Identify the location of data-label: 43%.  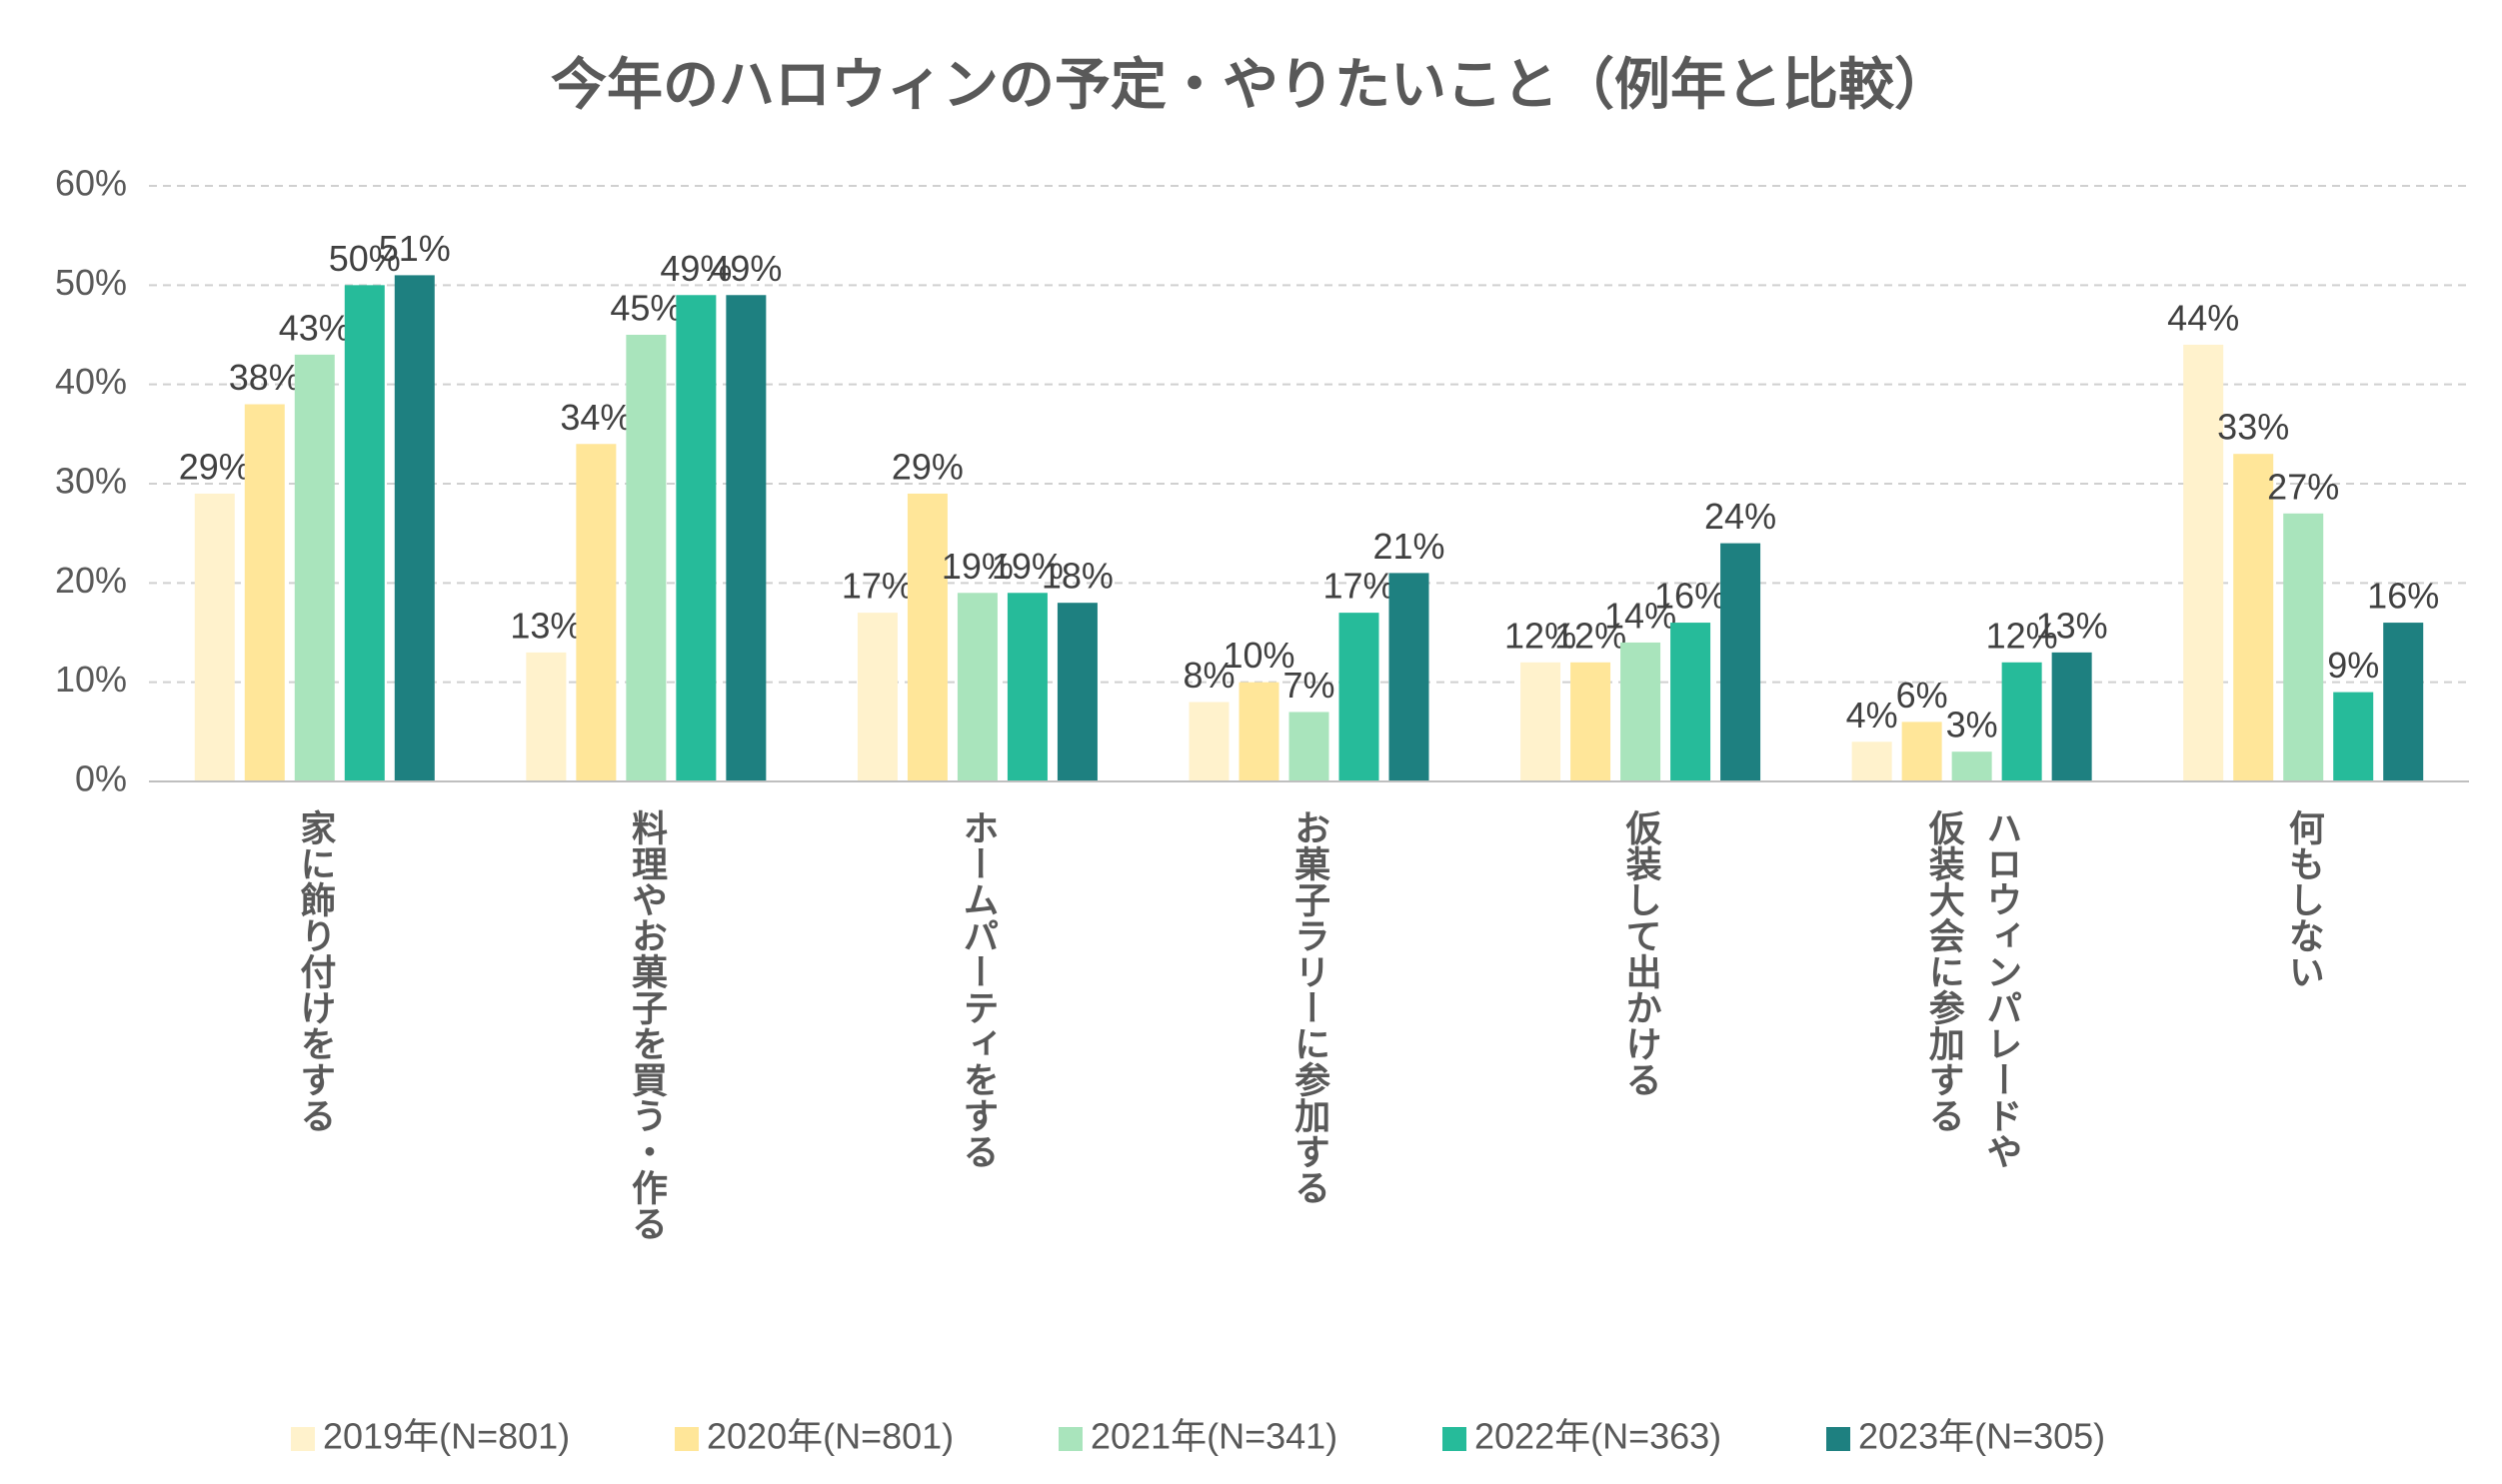
(315, 327).